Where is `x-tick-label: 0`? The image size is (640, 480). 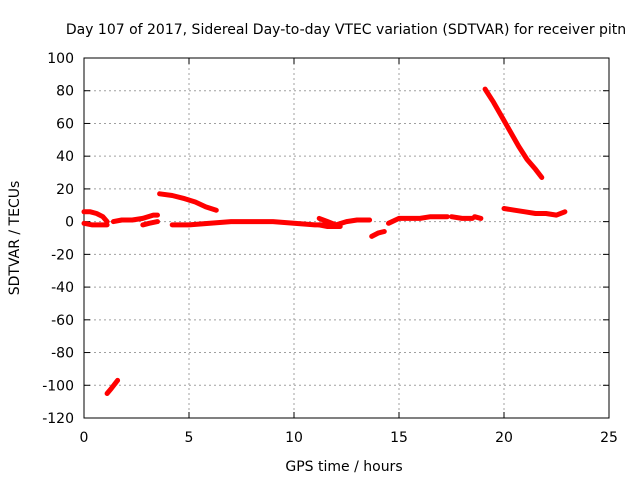 x-tick-label: 0 is located at coordinates (84, 438).